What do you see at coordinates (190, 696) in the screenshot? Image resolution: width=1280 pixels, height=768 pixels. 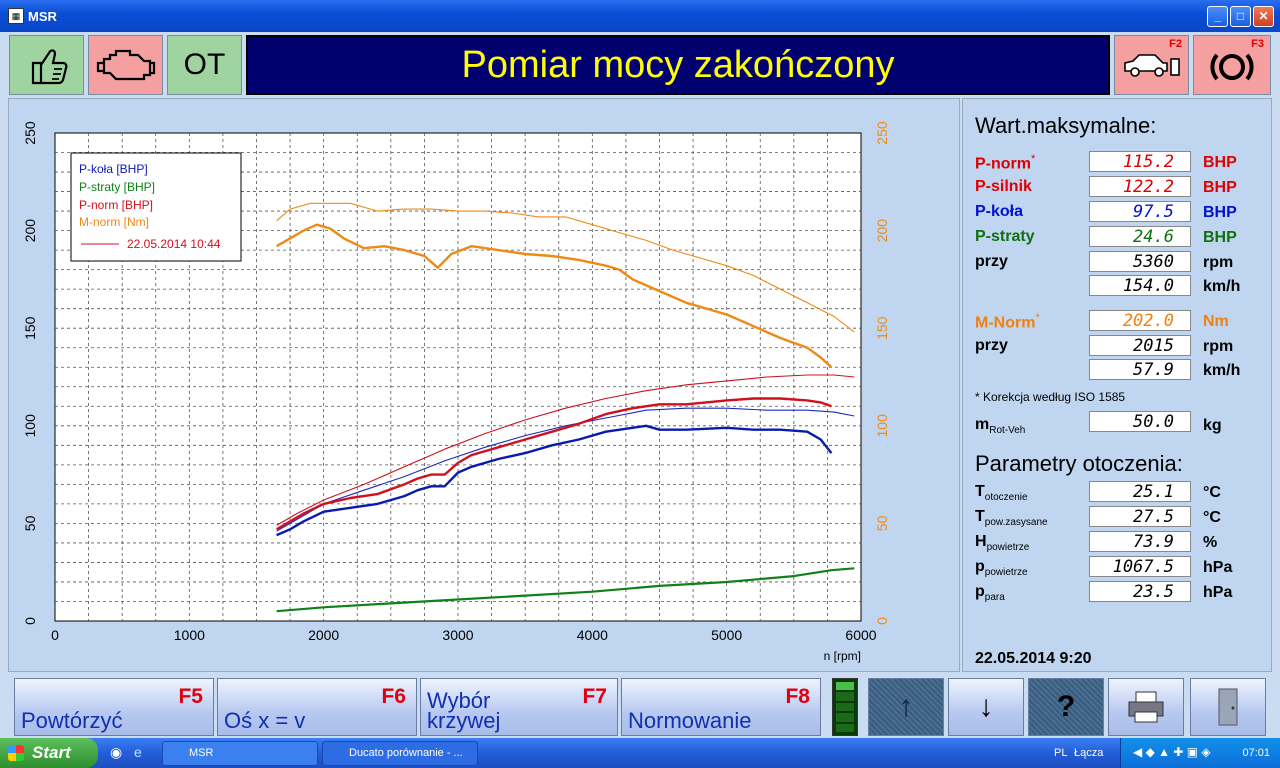 I see `f5-key-label: F5` at bounding box center [190, 696].